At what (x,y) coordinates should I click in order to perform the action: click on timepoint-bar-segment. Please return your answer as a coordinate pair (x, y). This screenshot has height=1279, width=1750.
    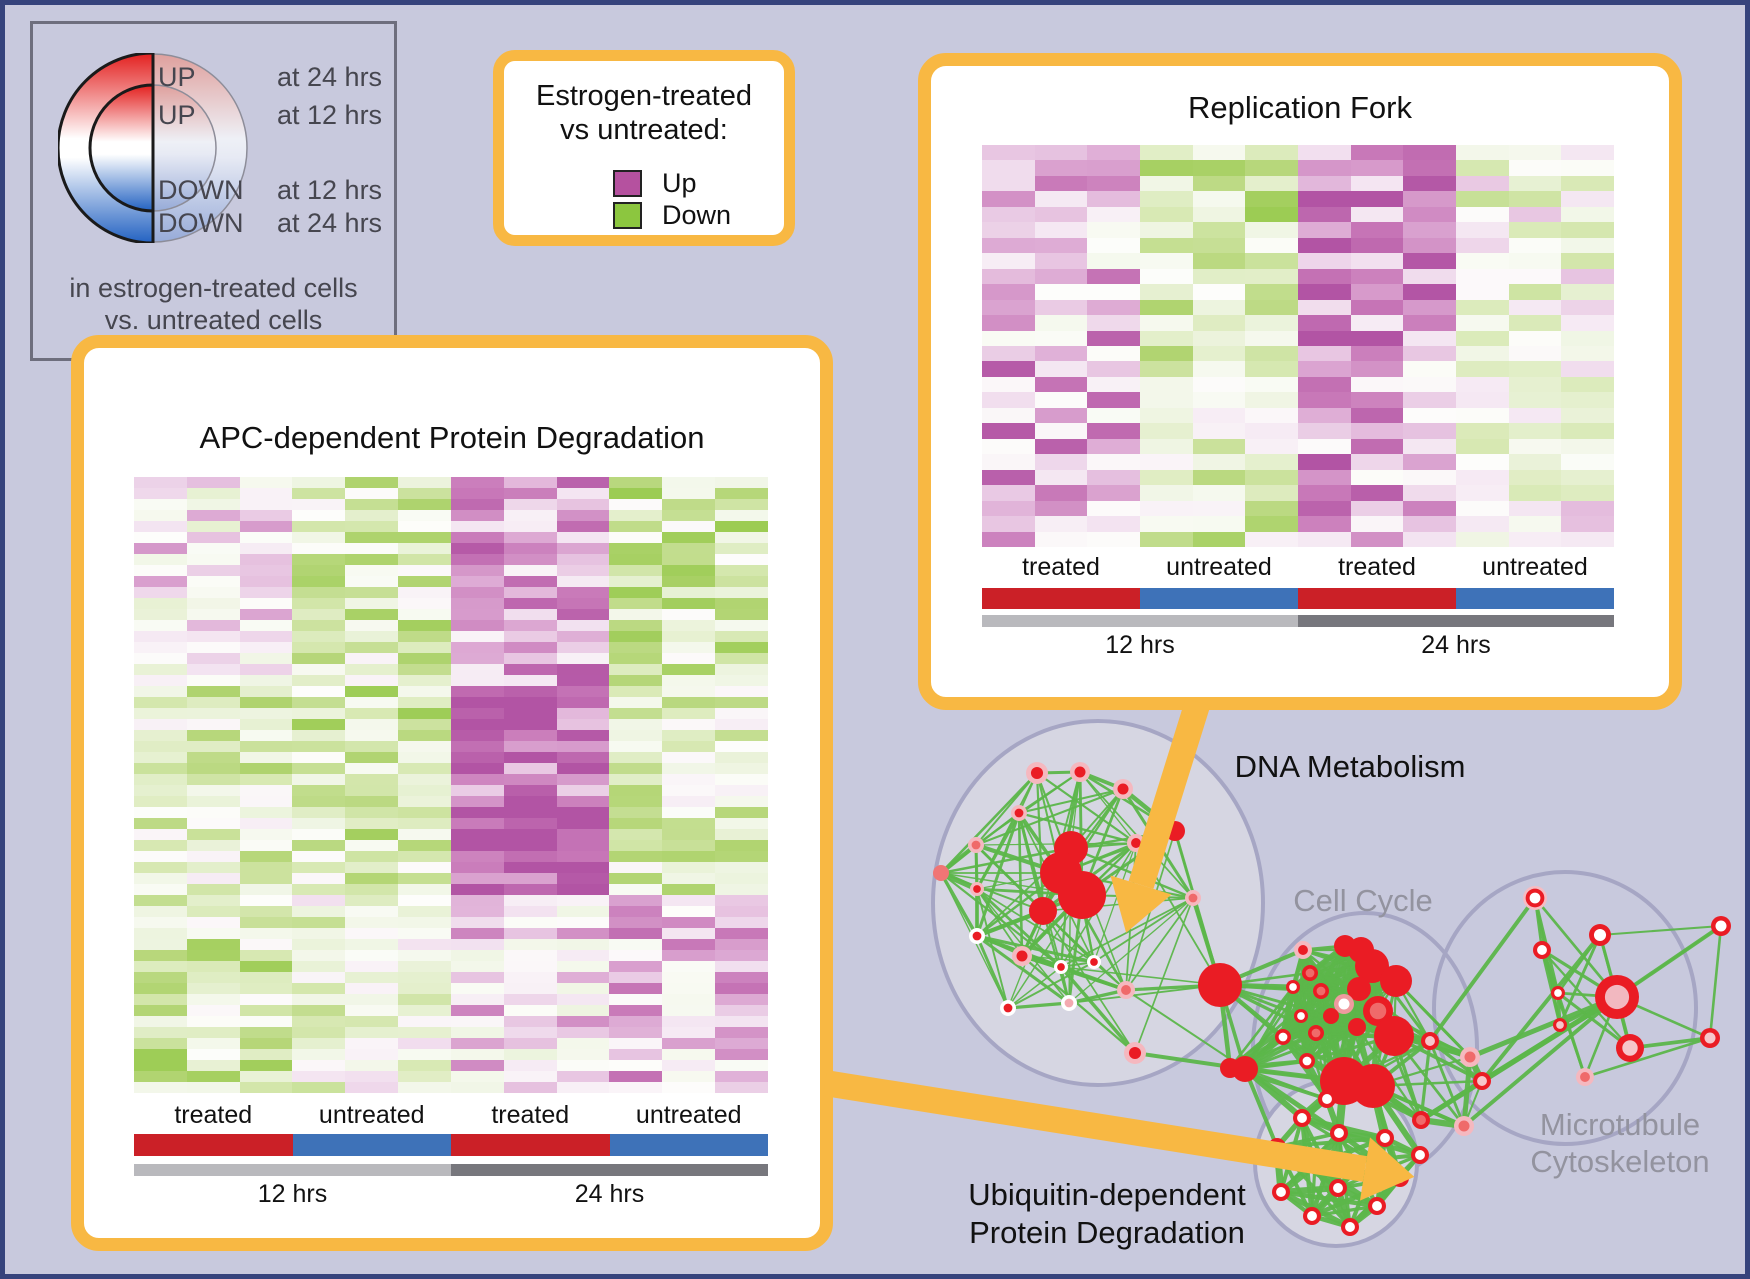
    Looking at the image, I should click on (1456, 621).